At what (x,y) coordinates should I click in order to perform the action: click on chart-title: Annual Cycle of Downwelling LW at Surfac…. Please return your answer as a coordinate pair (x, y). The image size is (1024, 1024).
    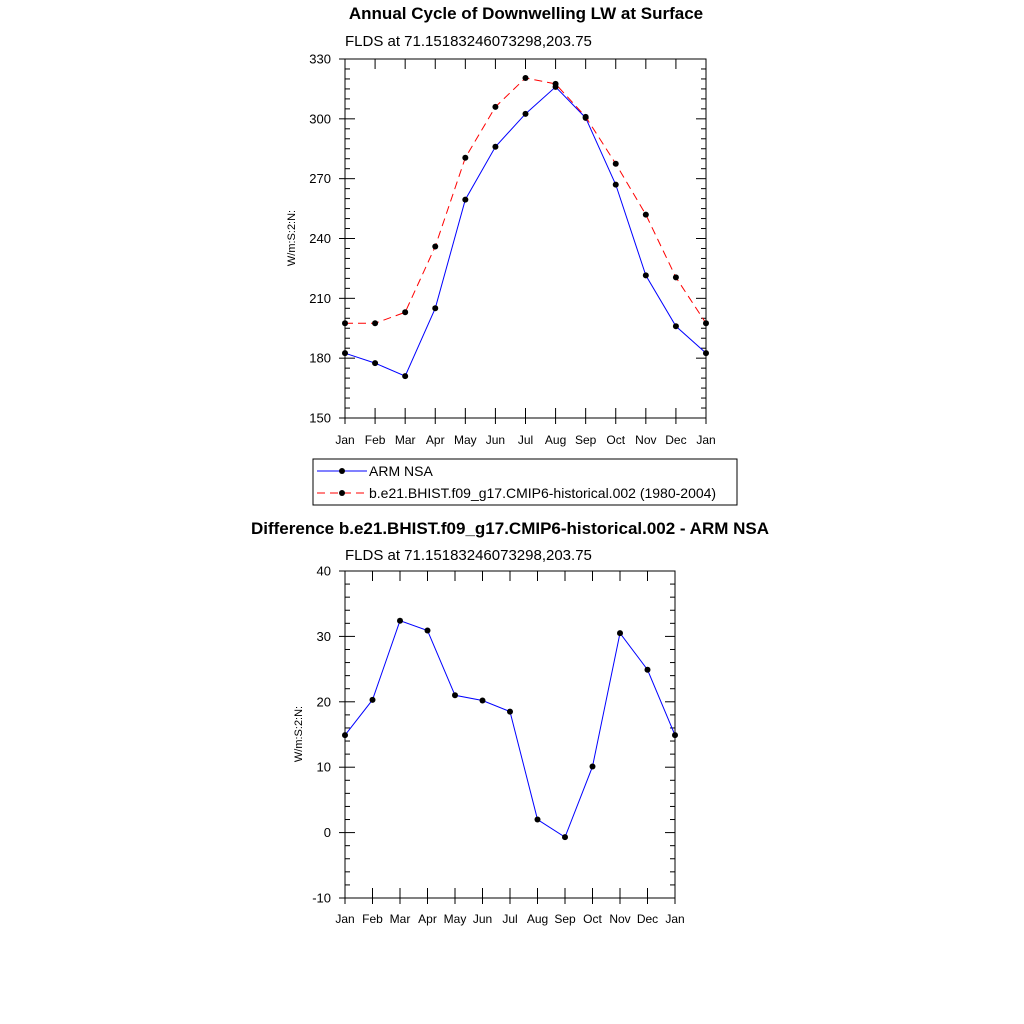
    Looking at the image, I should click on (526, 13).